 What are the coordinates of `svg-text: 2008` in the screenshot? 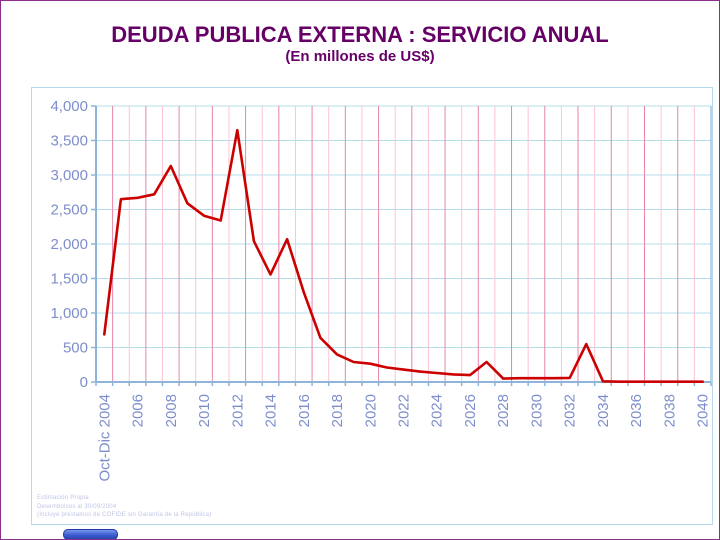 It's located at (171, 410).